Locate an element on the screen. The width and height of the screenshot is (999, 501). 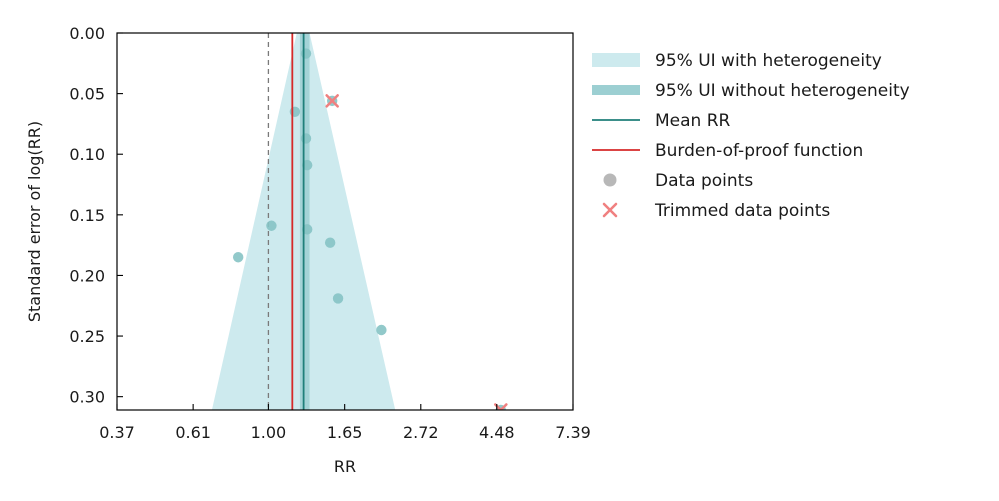
x-tick-label-4: 1.65 is located at coordinates (345, 432).